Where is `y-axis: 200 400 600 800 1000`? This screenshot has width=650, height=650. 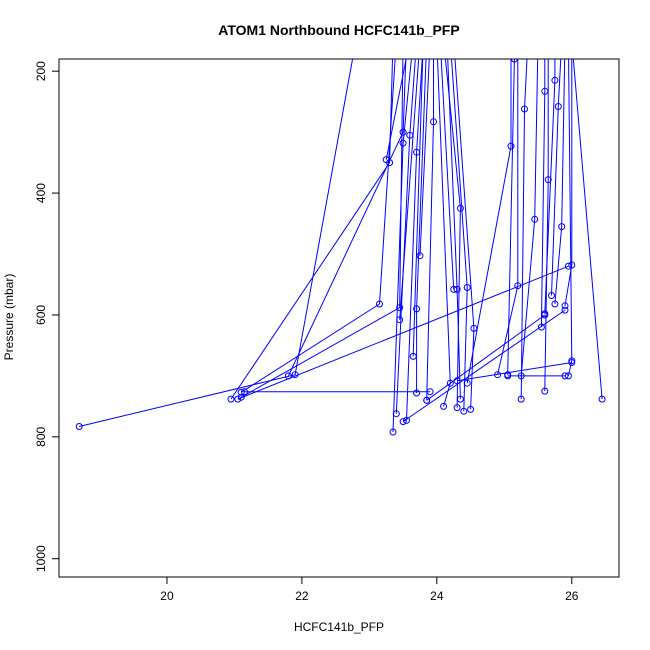 y-axis: 200 400 600 800 1000 is located at coordinates (46, 316).